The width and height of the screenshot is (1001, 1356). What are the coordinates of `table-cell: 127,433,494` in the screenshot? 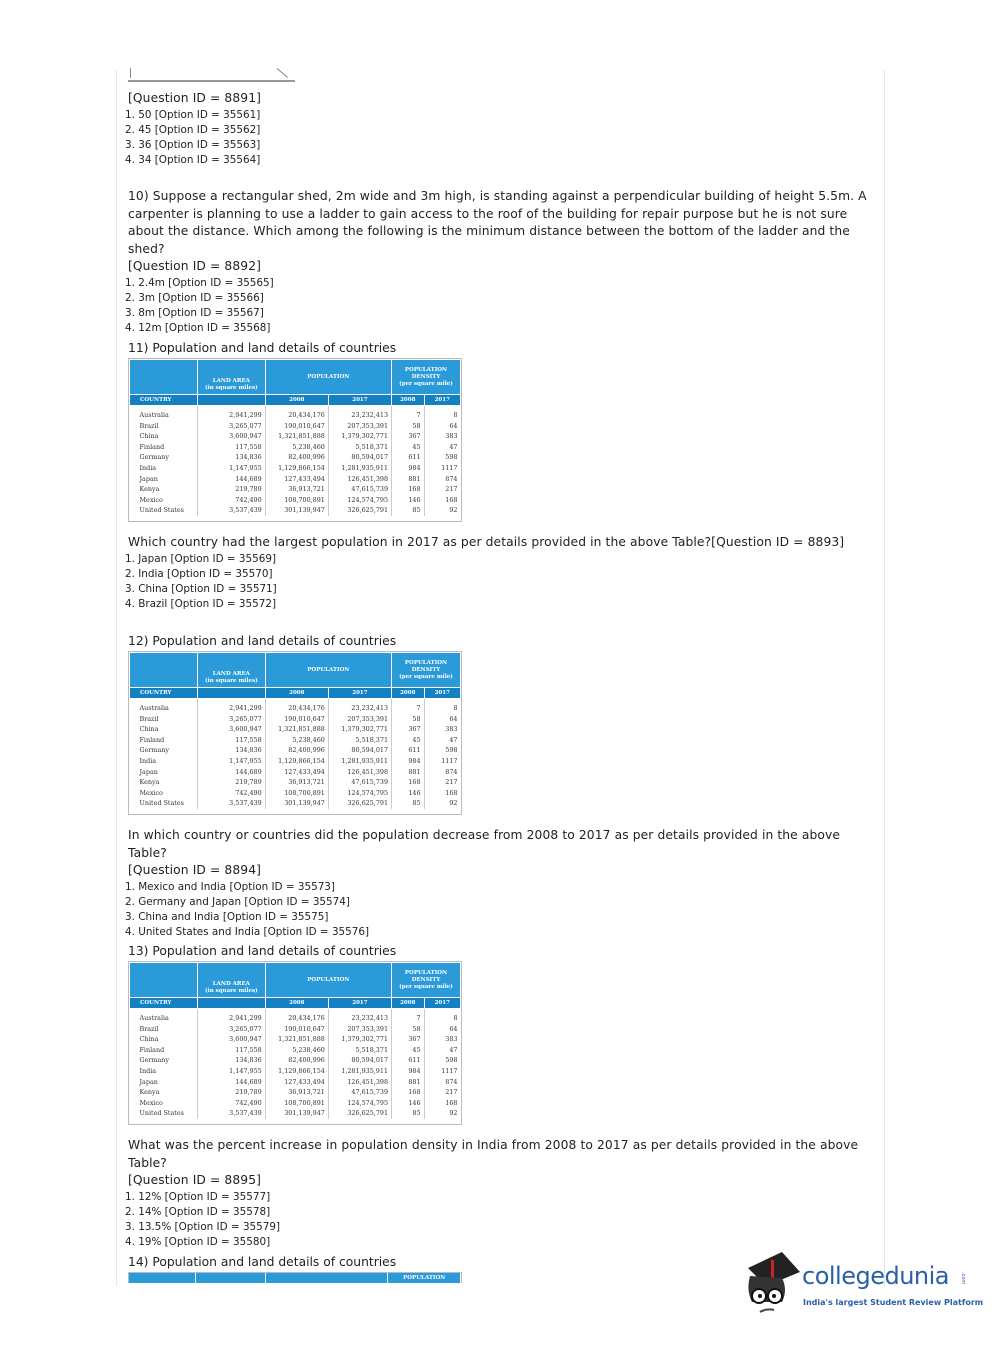 It's located at (296, 479).